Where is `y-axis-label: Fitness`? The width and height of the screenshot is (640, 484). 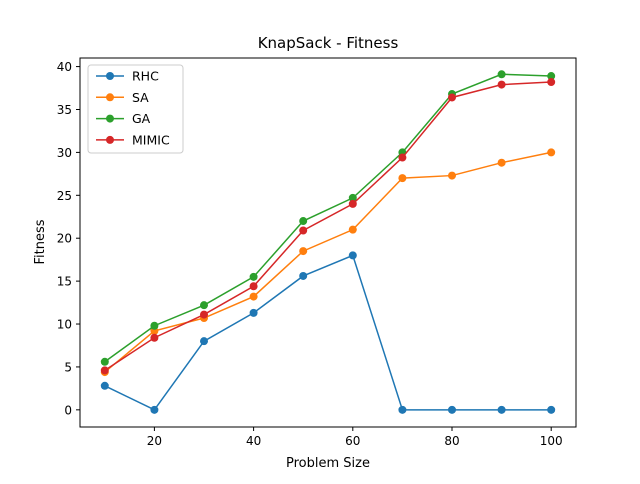 y-axis-label: Fitness is located at coordinates (40, 241).